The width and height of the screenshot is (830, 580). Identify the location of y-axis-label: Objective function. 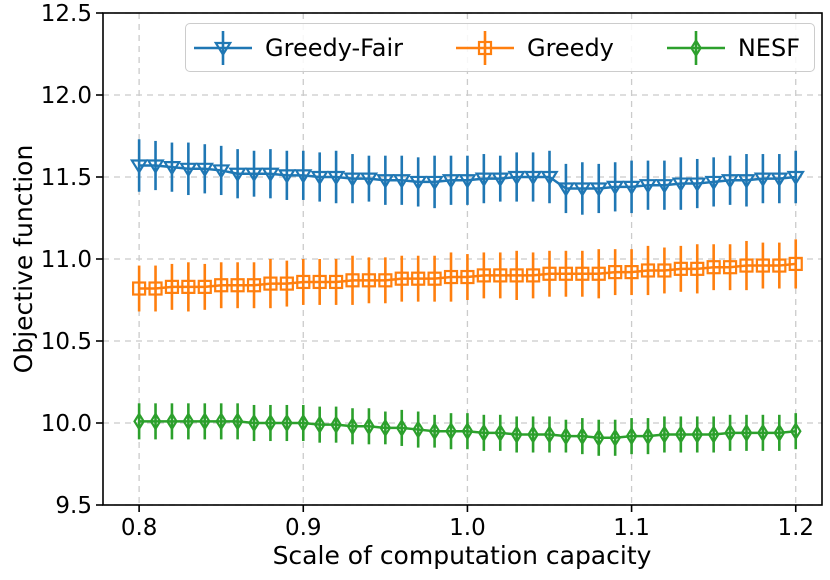
(23, 259).